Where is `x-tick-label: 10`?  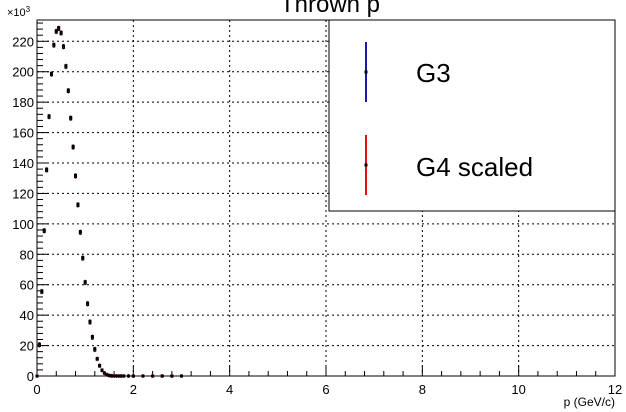 x-tick-label: 10 is located at coordinates (518, 389).